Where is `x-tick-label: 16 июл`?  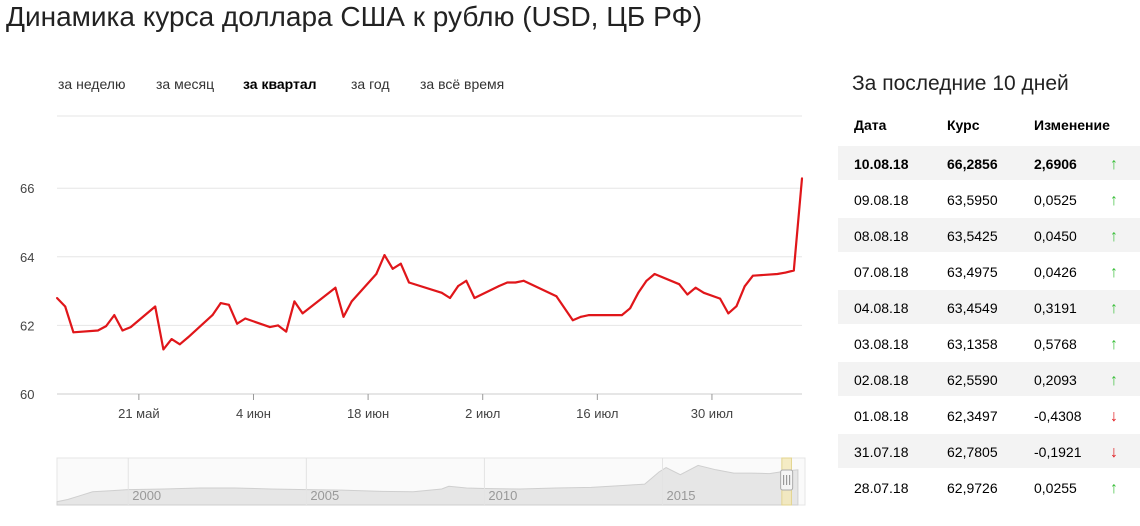 x-tick-label: 16 июл is located at coordinates (597, 413).